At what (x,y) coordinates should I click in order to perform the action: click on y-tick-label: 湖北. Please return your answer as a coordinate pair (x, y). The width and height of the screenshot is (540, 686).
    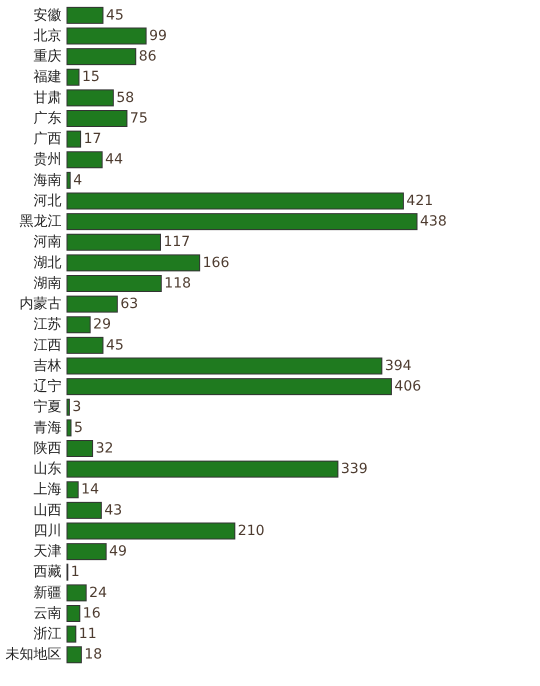
    Looking at the image, I should click on (48, 262).